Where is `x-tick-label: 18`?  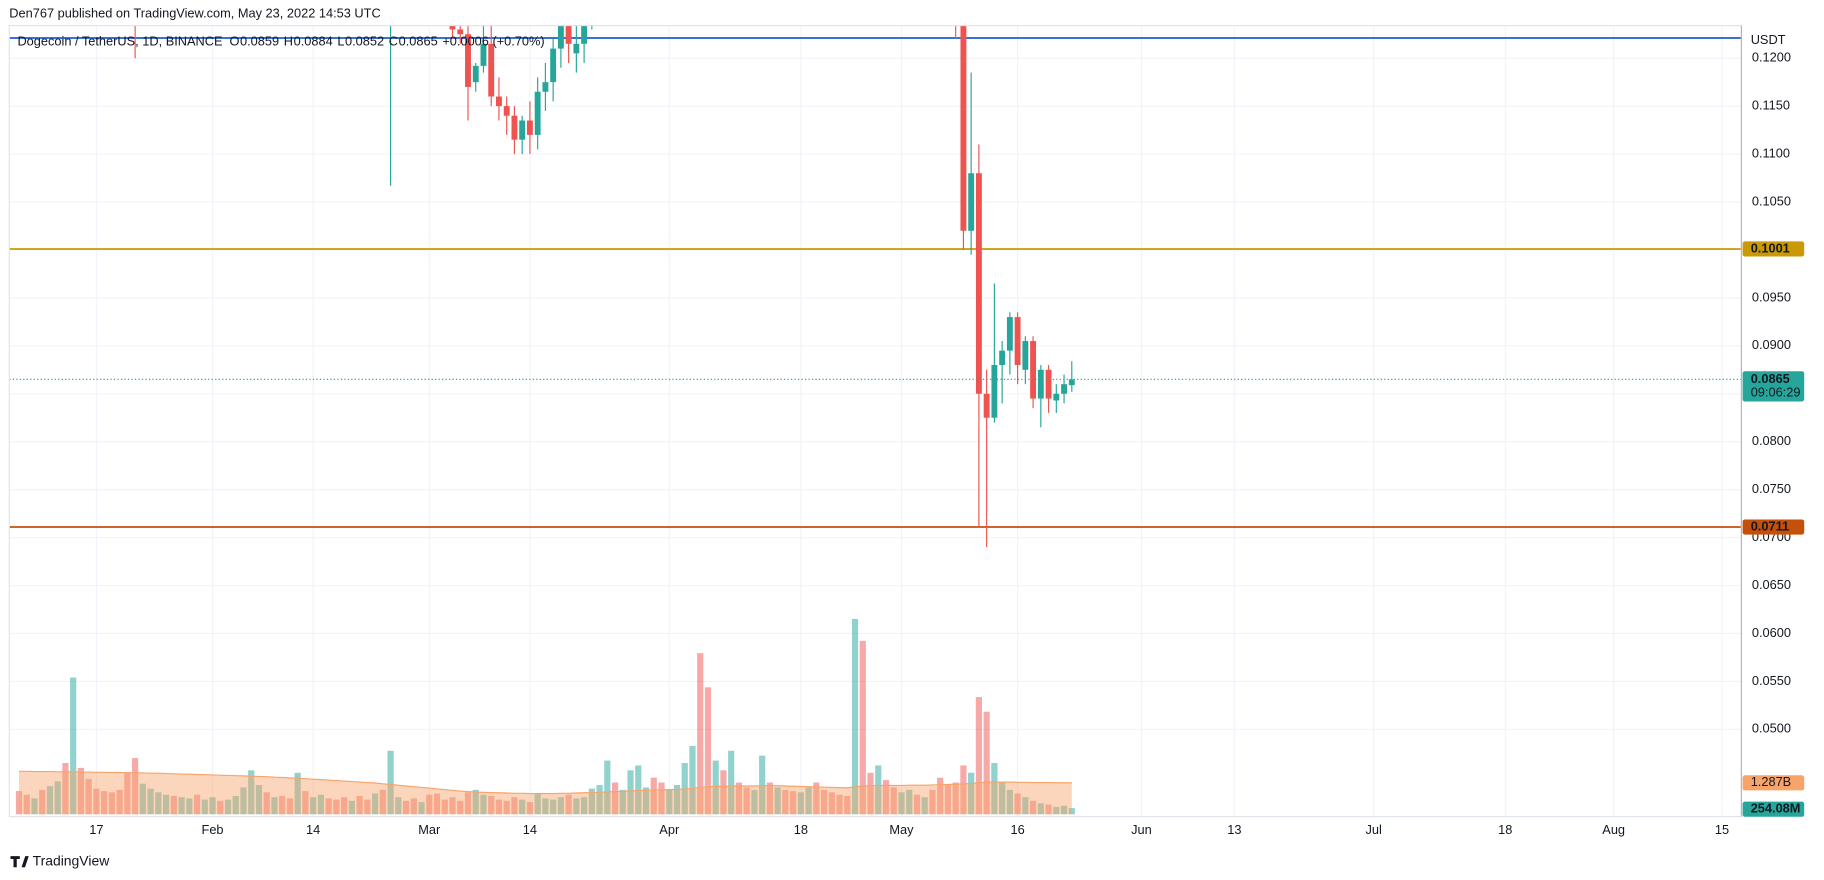
x-tick-label: 18 is located at coordinates (801, 829).